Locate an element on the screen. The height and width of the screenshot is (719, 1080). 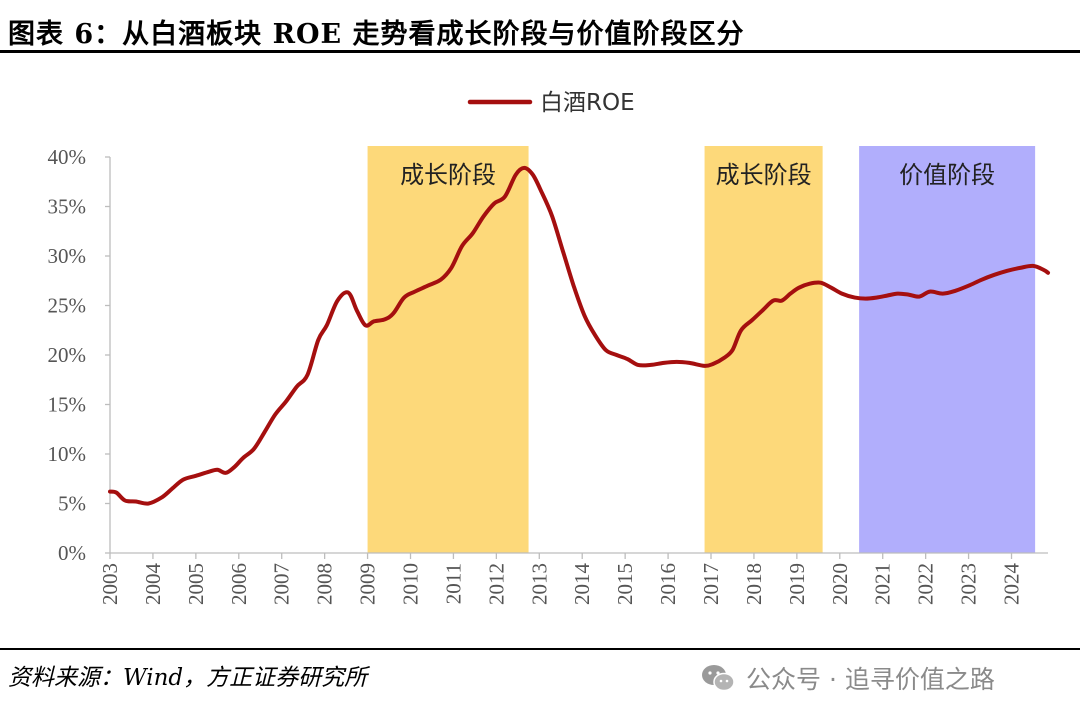
x-tick-label: 2024 is located at coordinates (1012, 583).